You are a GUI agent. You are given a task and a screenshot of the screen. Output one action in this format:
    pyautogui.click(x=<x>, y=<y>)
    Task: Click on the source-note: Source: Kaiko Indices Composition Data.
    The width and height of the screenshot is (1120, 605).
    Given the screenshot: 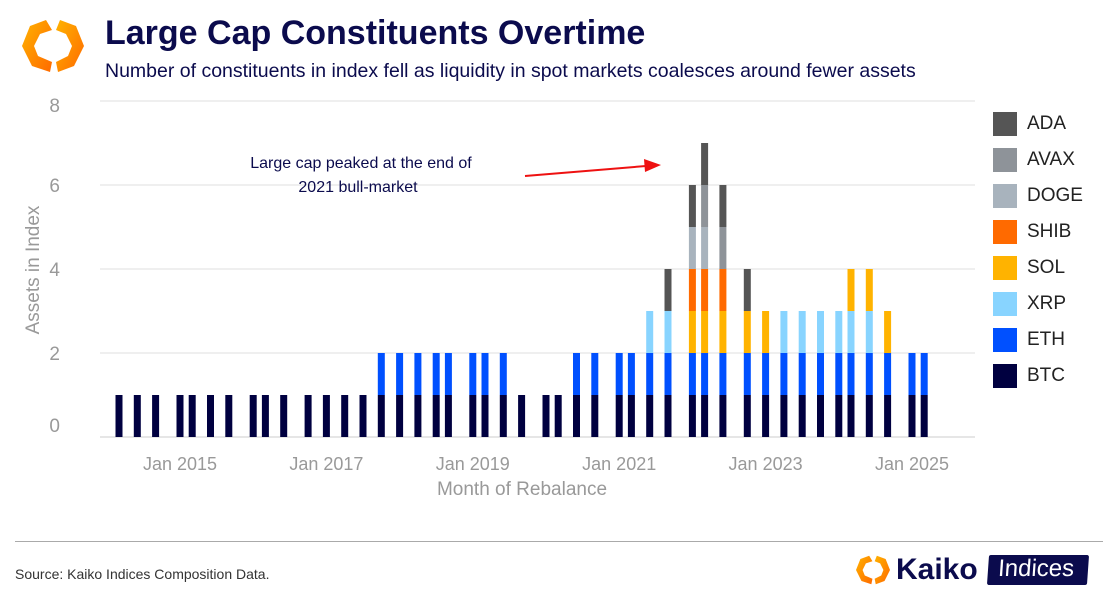 What is the action you would take?
    pyautogui.click(x=142, y=574)
    